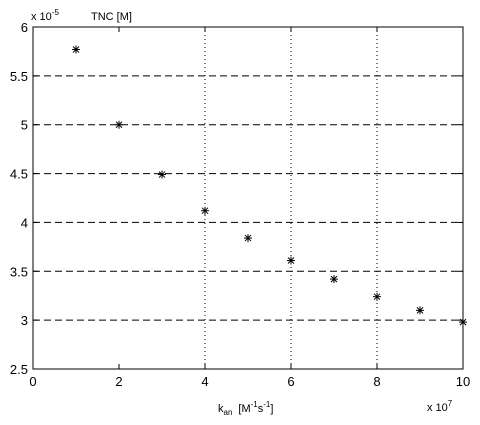 This screenshot has width=480, height=425. What do you see at coordinates (32, 381) in the screenshot?
I see `x-tick-label: 0` at bounding box center [32, 381].